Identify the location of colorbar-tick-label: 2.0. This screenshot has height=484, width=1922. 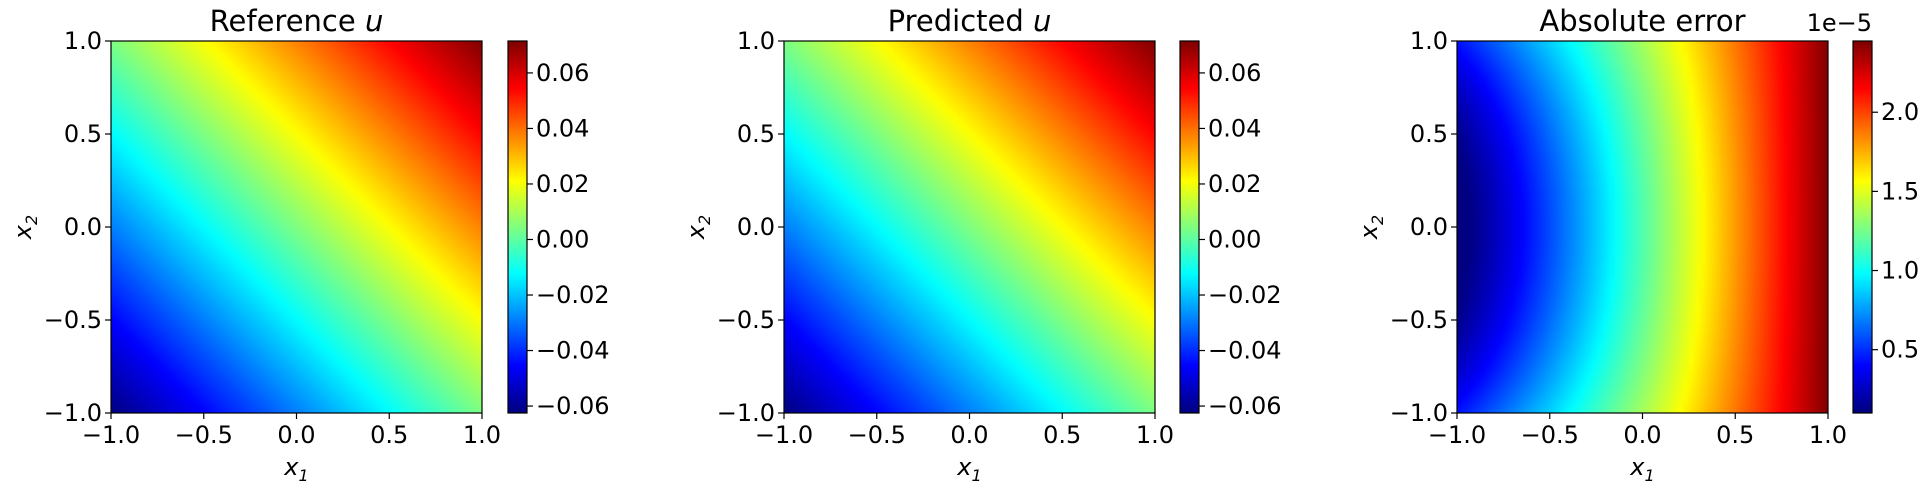
(1900, 112).